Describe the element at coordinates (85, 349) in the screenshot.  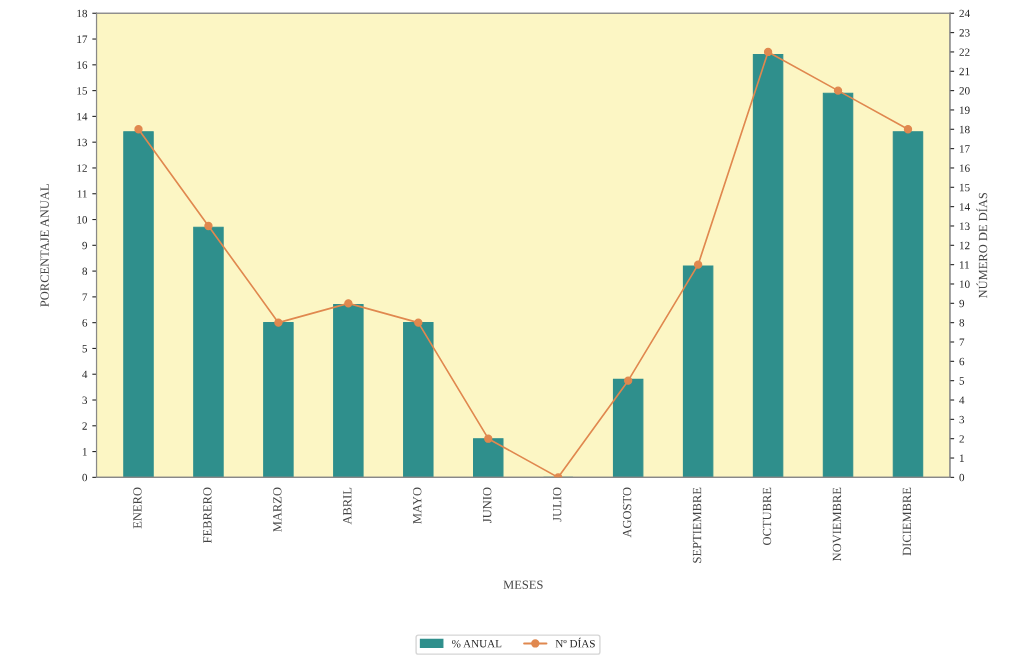
I see `y-tick-label: 5` at that location.